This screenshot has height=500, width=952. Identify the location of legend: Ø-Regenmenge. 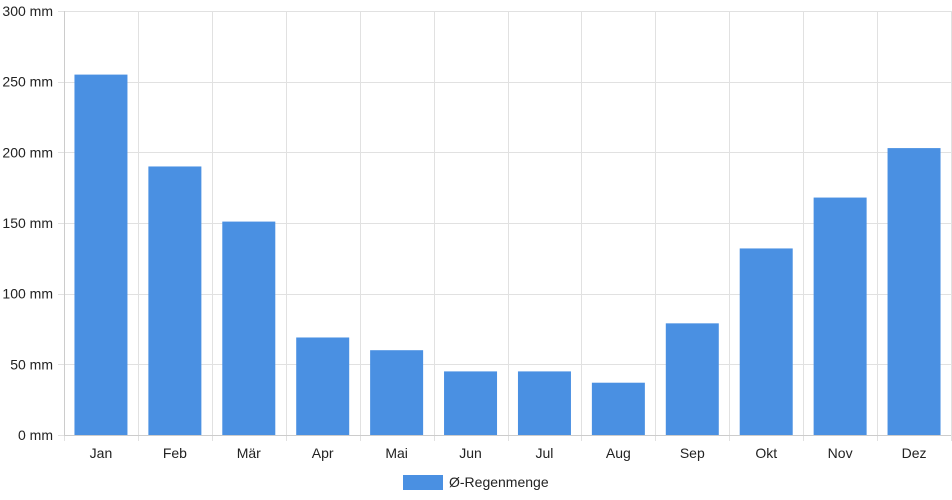
(476, 482).